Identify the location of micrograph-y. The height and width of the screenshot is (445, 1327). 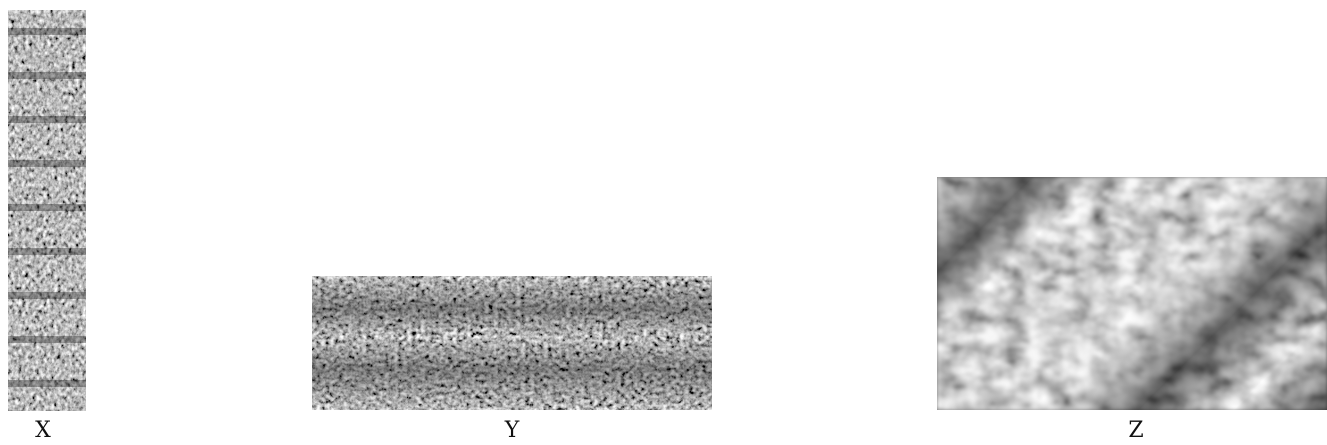
(512, 343).